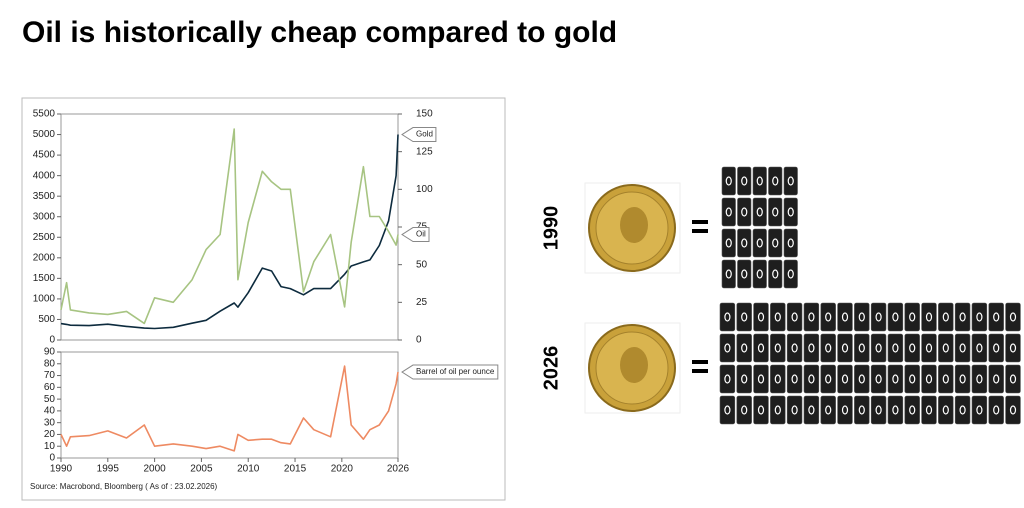  Describe the element at coordinates (50, 387) in the screenshot. I see `y-tick-label: 60` at that location.